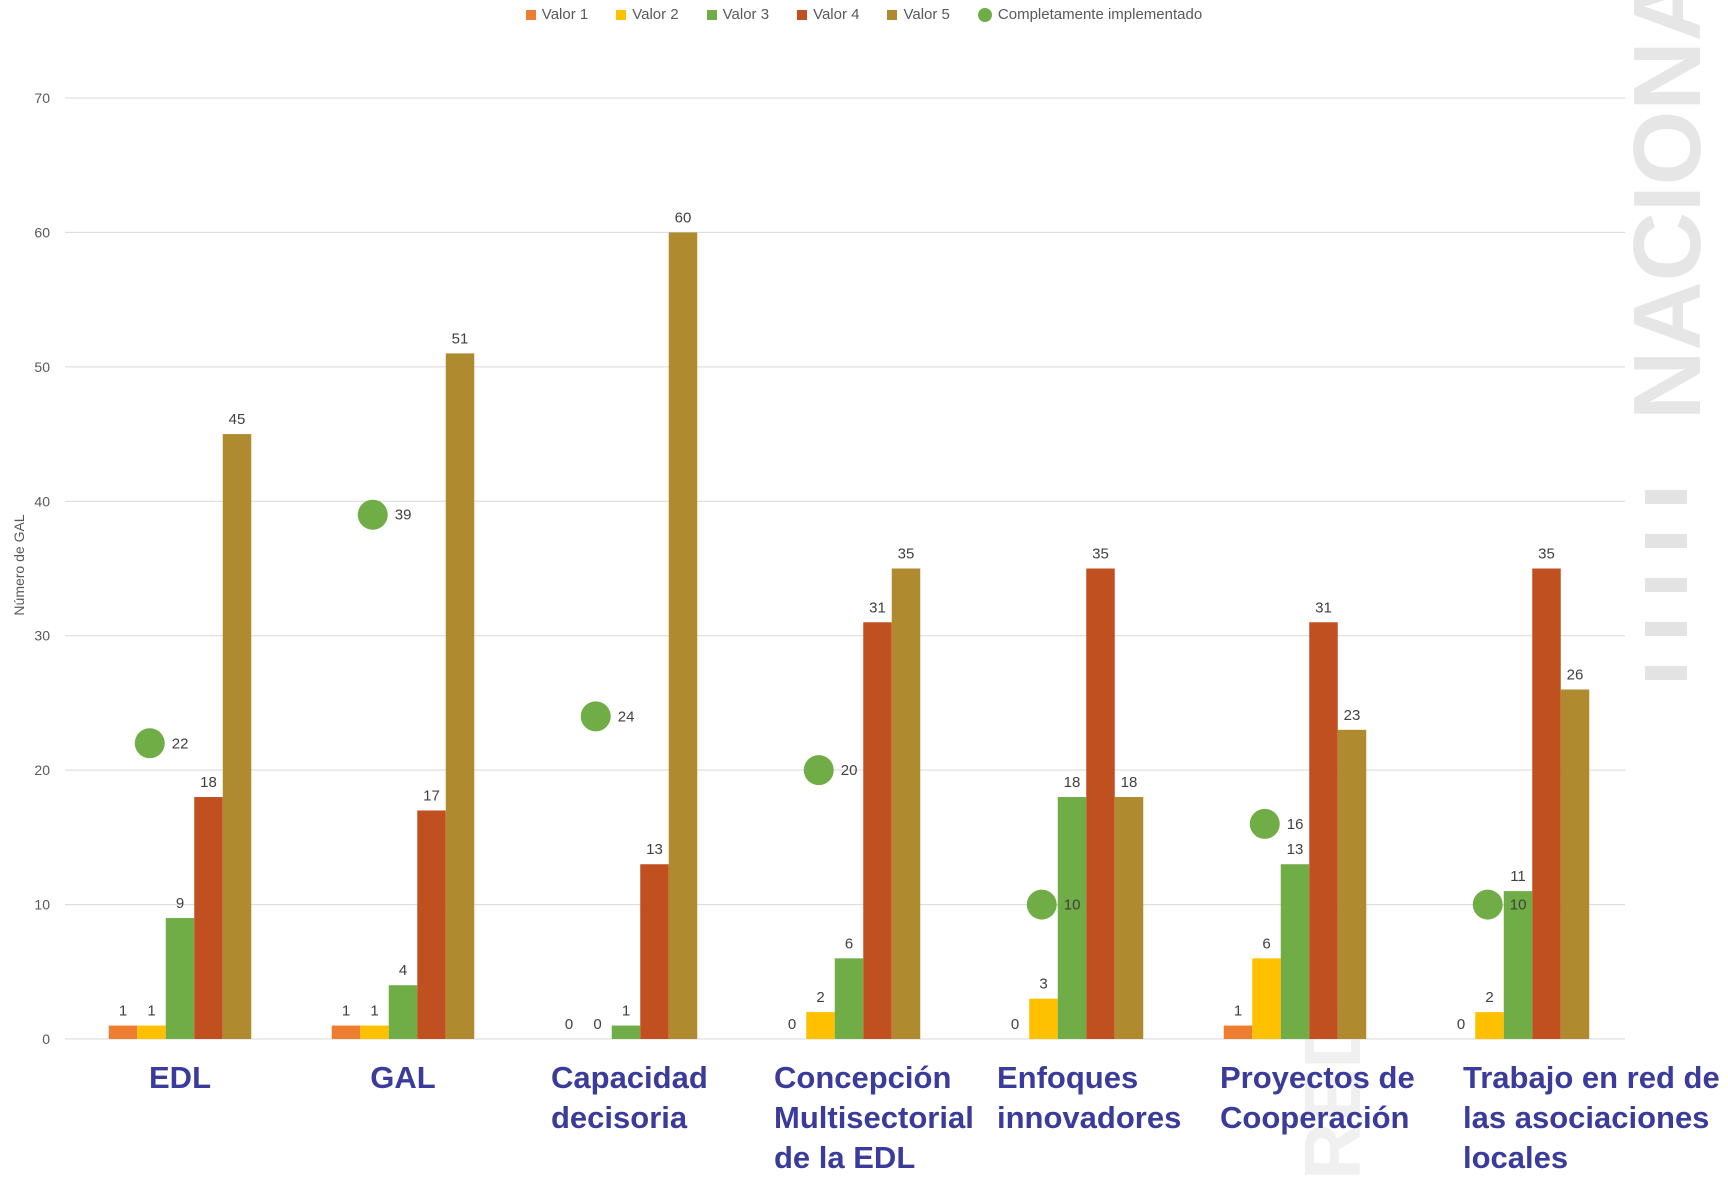  What do you see at coordinates (746, 14) in the screenshot?
I see `legend-label: Valor 3` at bounding box center [746, 14].